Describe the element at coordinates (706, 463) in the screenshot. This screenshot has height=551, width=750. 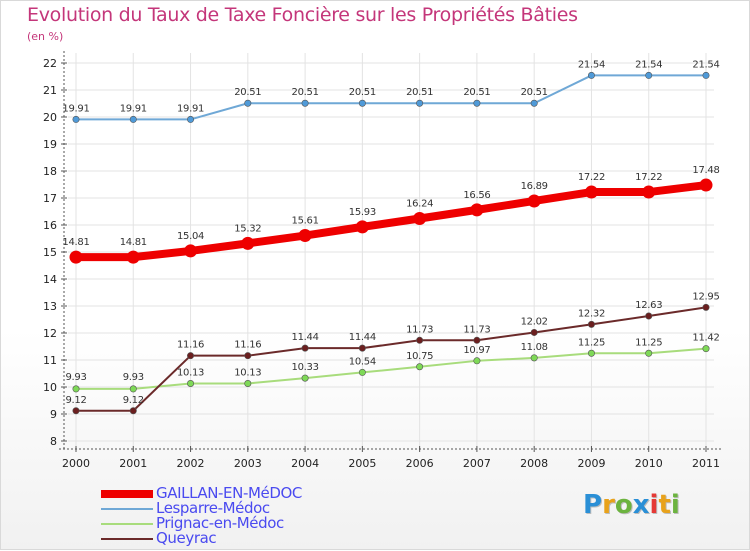
I see `x-tick-label: 2011` at that location.